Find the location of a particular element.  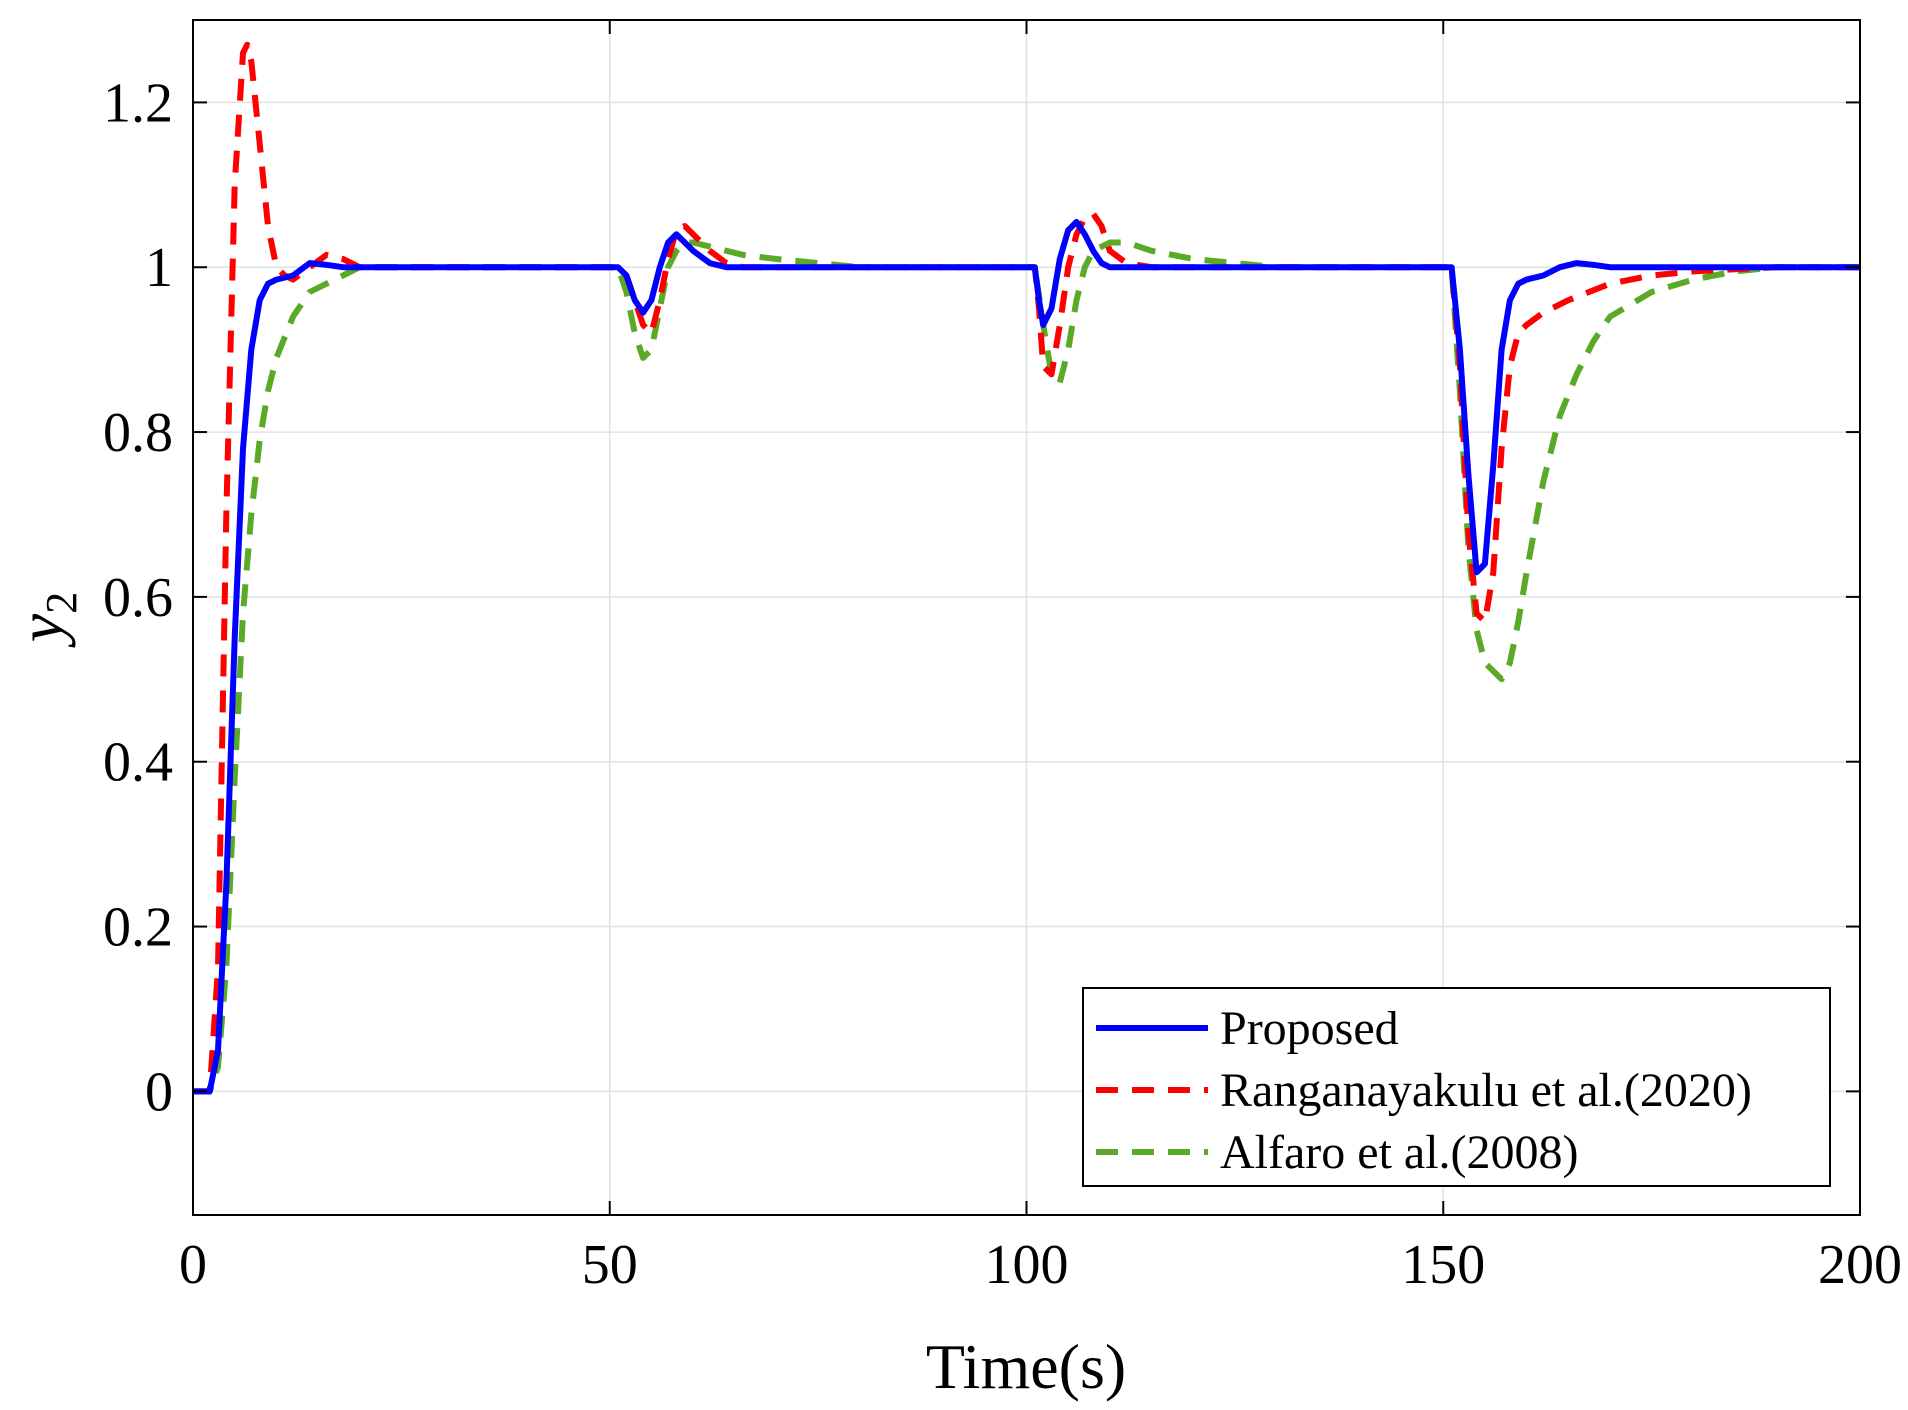

x-tick-label: 100 is located at coordinates (1027, 1265).